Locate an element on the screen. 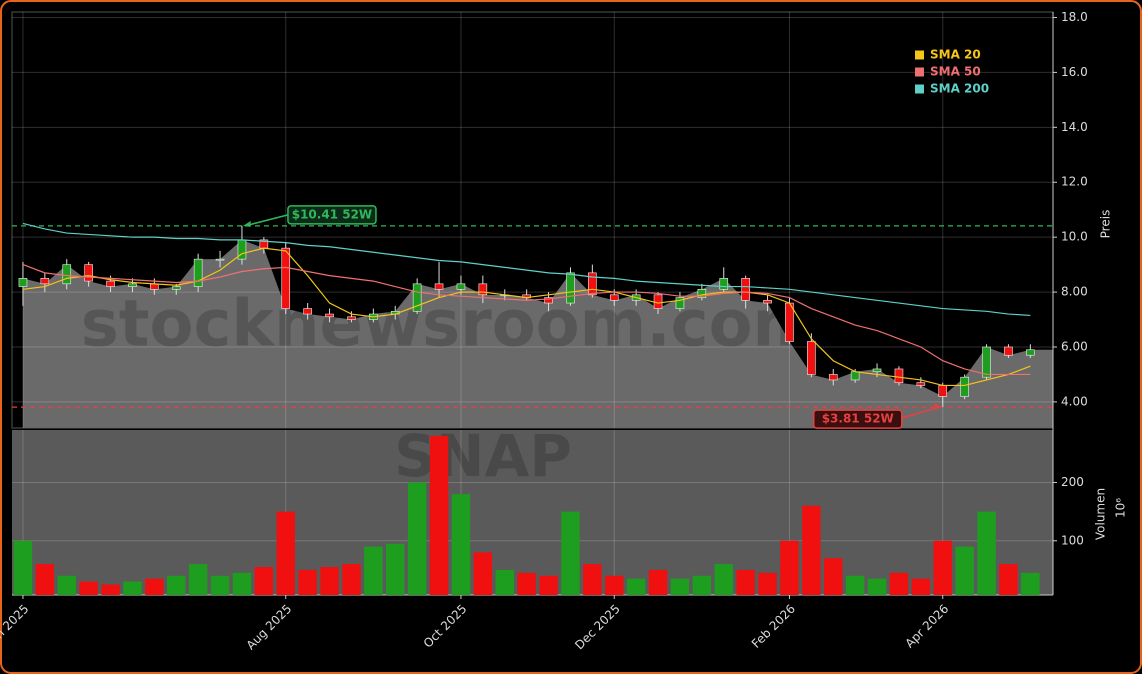 This screenshot has width=1142, height=674. y-tick-label: 100 is located at coordinates (1072, 540).